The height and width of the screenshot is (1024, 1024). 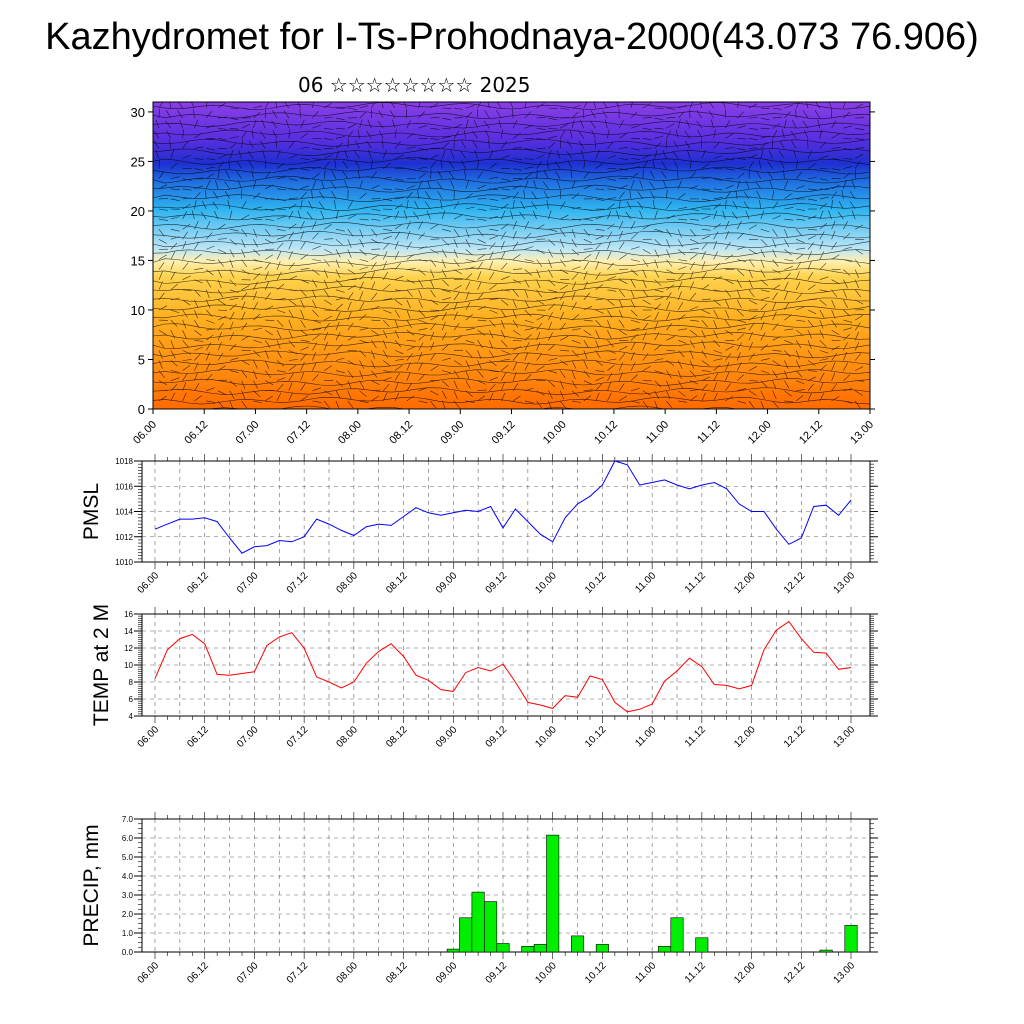 I want to click on y-tick-label: 1012, so click(x=124, y=537).